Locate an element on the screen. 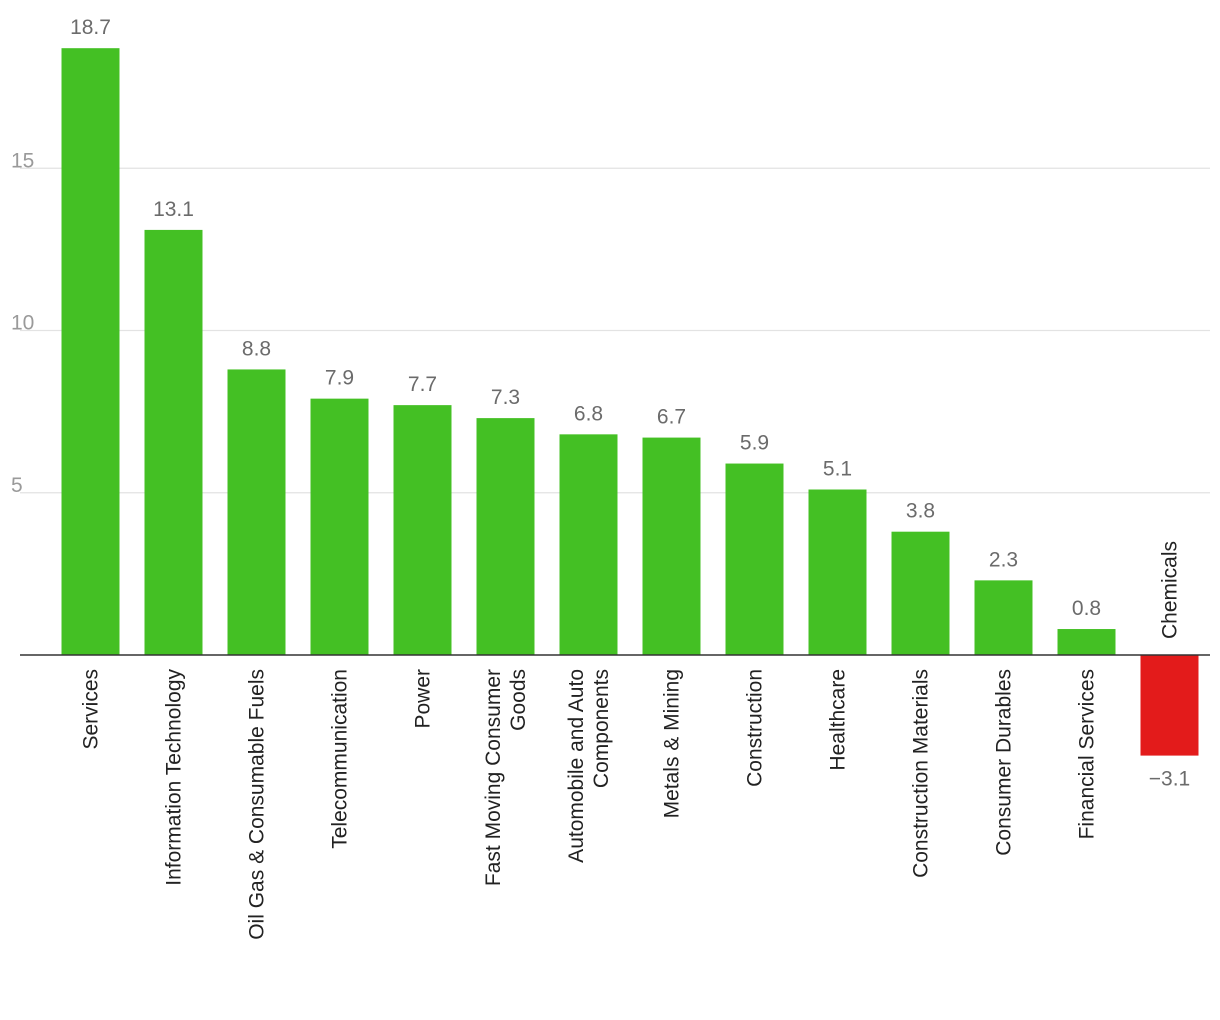  data-label: 7.9 is located at coordinates (339, 378).